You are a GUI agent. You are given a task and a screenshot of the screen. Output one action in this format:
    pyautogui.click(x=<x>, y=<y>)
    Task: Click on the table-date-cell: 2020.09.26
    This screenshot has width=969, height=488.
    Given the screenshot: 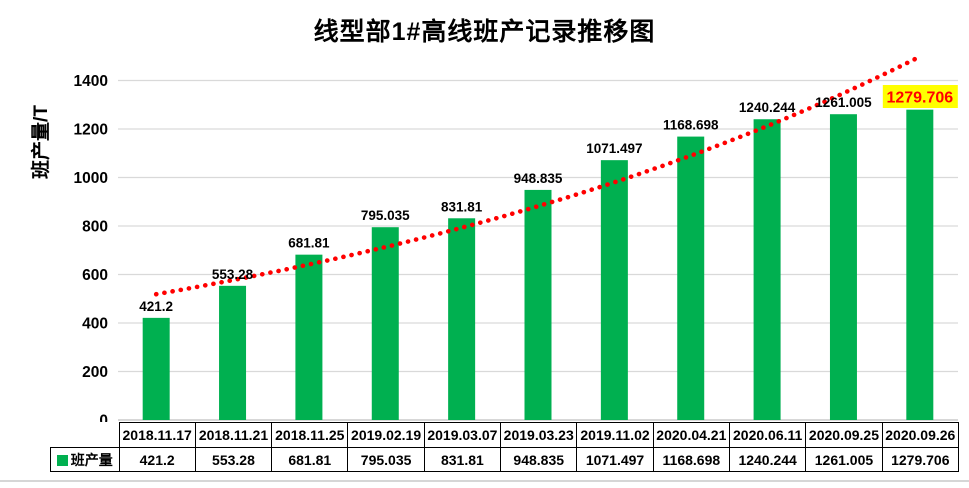 What is the action you would take?
    pyautogui.click(x=920, y=435)
    